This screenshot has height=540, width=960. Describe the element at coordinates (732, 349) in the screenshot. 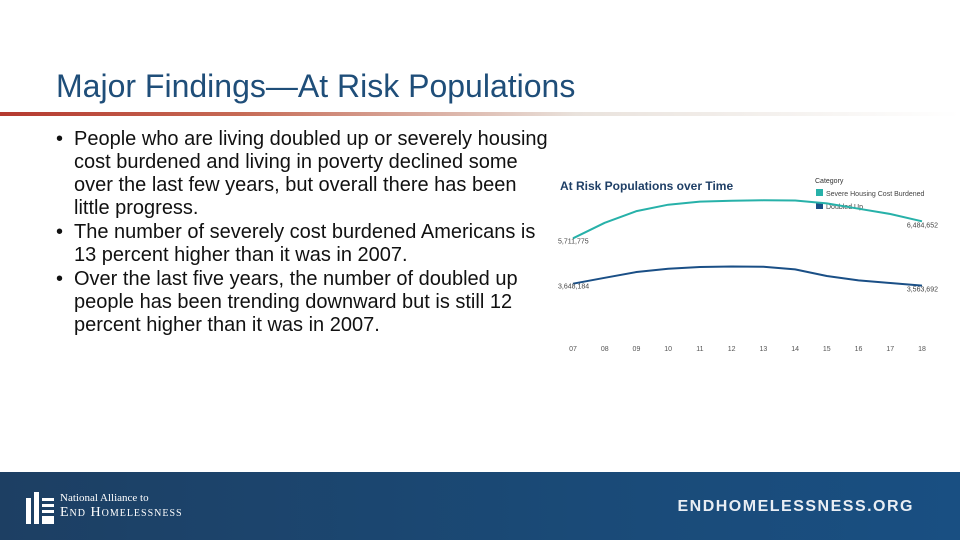

I see `x-tick-label: 12` at that location.